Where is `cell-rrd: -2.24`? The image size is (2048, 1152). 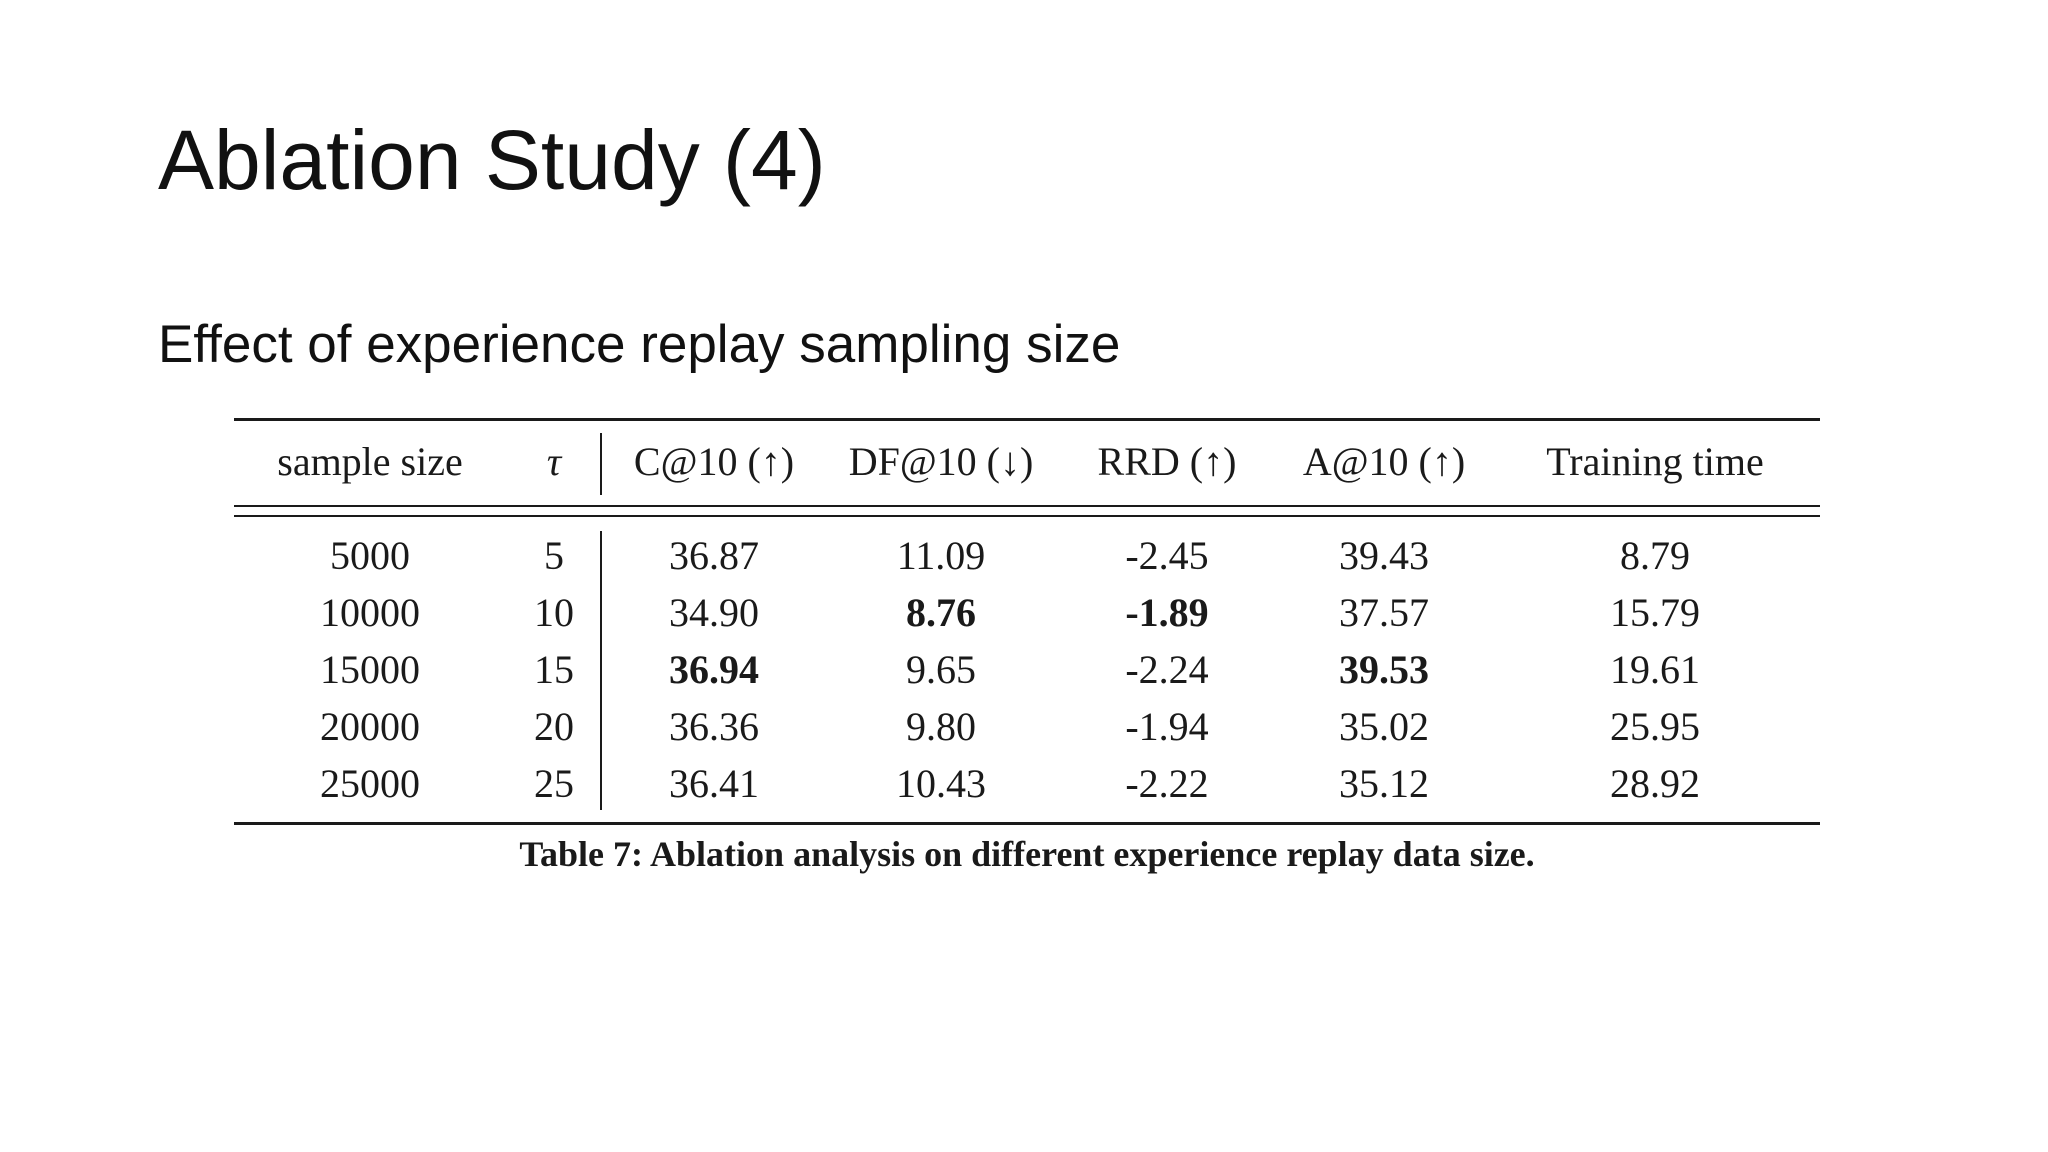
cell-rrd: -2.24 is located at coordinates (1167, 669).